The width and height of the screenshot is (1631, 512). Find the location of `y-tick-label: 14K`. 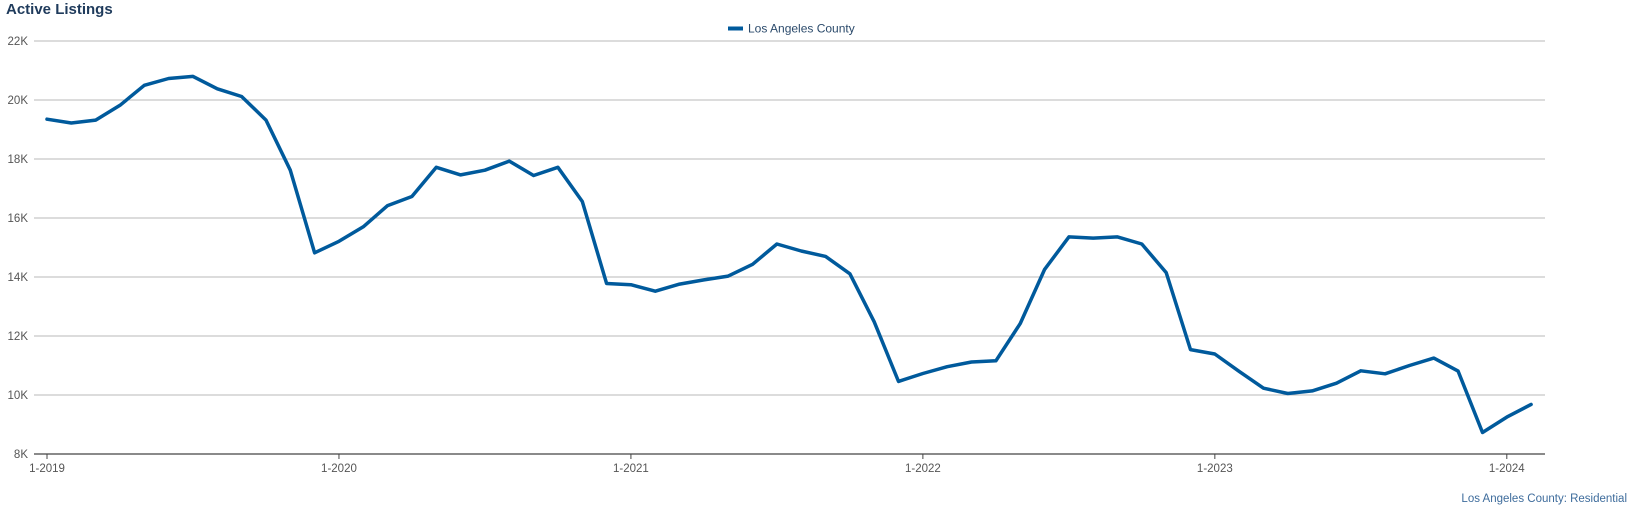

y-tick-label: 14K is located at coordinates (18, 278).